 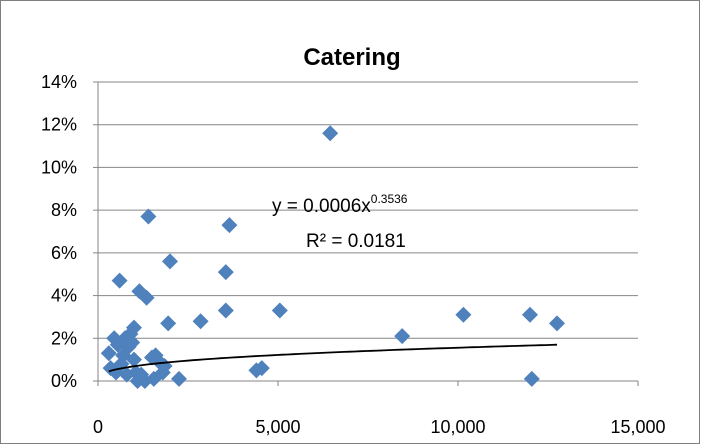 I want to click on trendline-equation-exponent: 0.3536, so click(x=389, y=199).